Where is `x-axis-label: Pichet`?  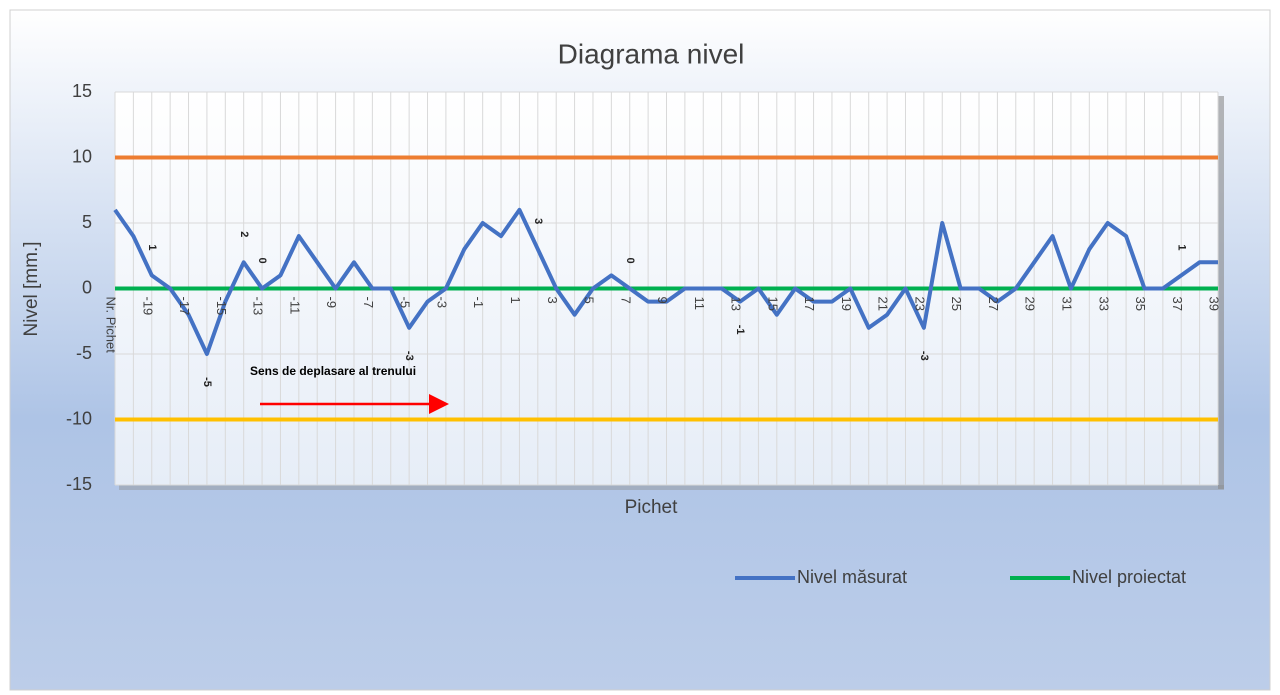 x-axis-label: Pichet is located at coordinates (652, 507).